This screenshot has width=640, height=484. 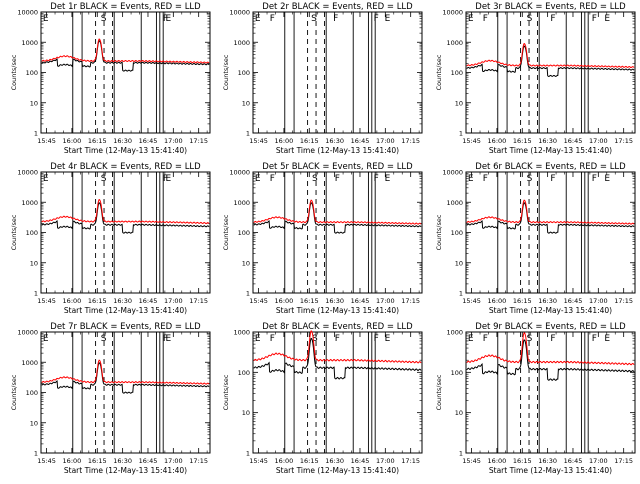 I want to click on panel-title: Det 4r BLACK = Events, RED = LLD, so click(x=125, y=167).